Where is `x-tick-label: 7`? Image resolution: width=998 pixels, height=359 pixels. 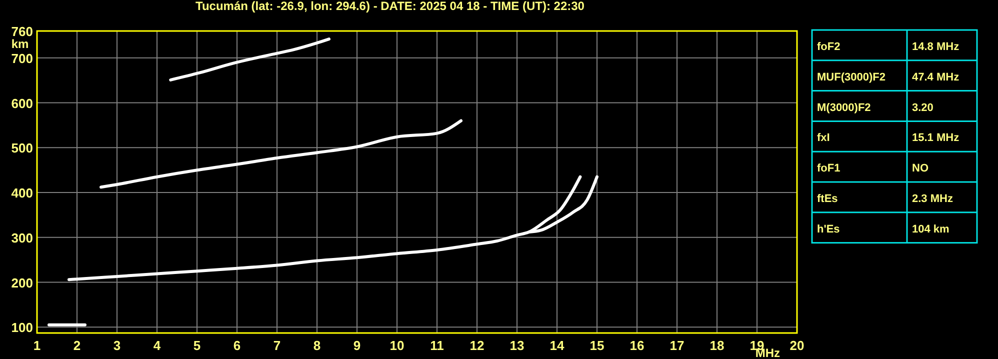 x-tick-label: 7 is located at coordinates (277, 345).